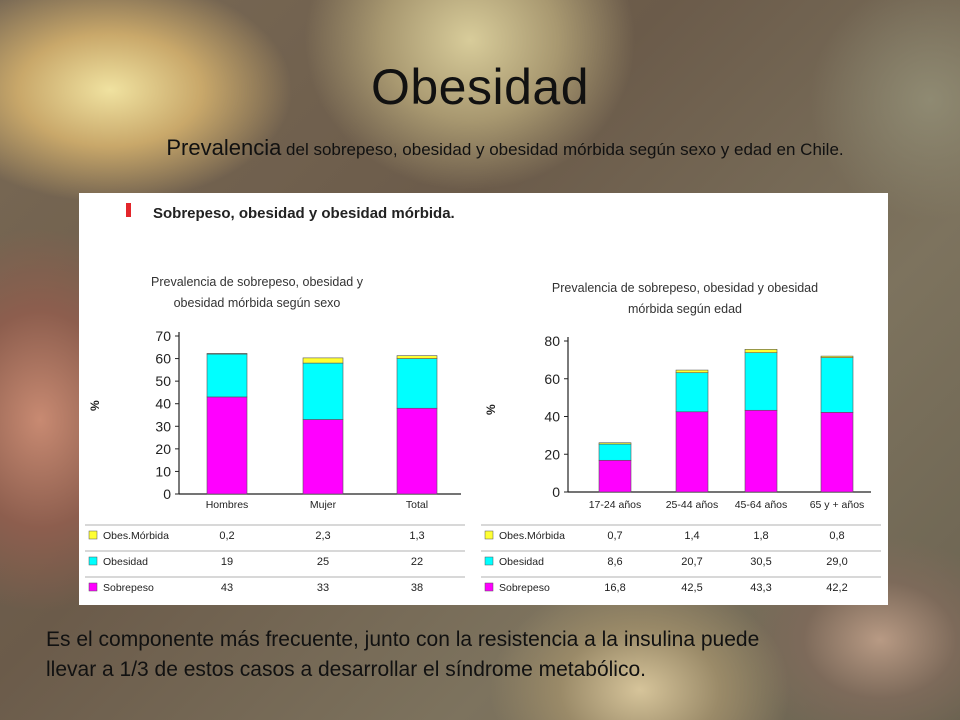 This screenshot has height=720, width=960. I want to click on chart2-y-axis-label: %, so click(491, 409).